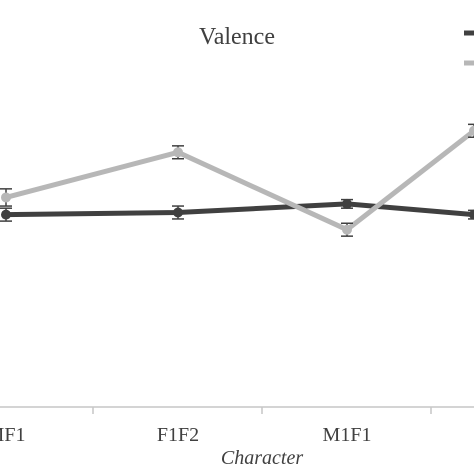  What do you see at coordinates (347, 435) in the screenshot?
I see `x-tick-label: M1F1` at bounding box center [347, 435].